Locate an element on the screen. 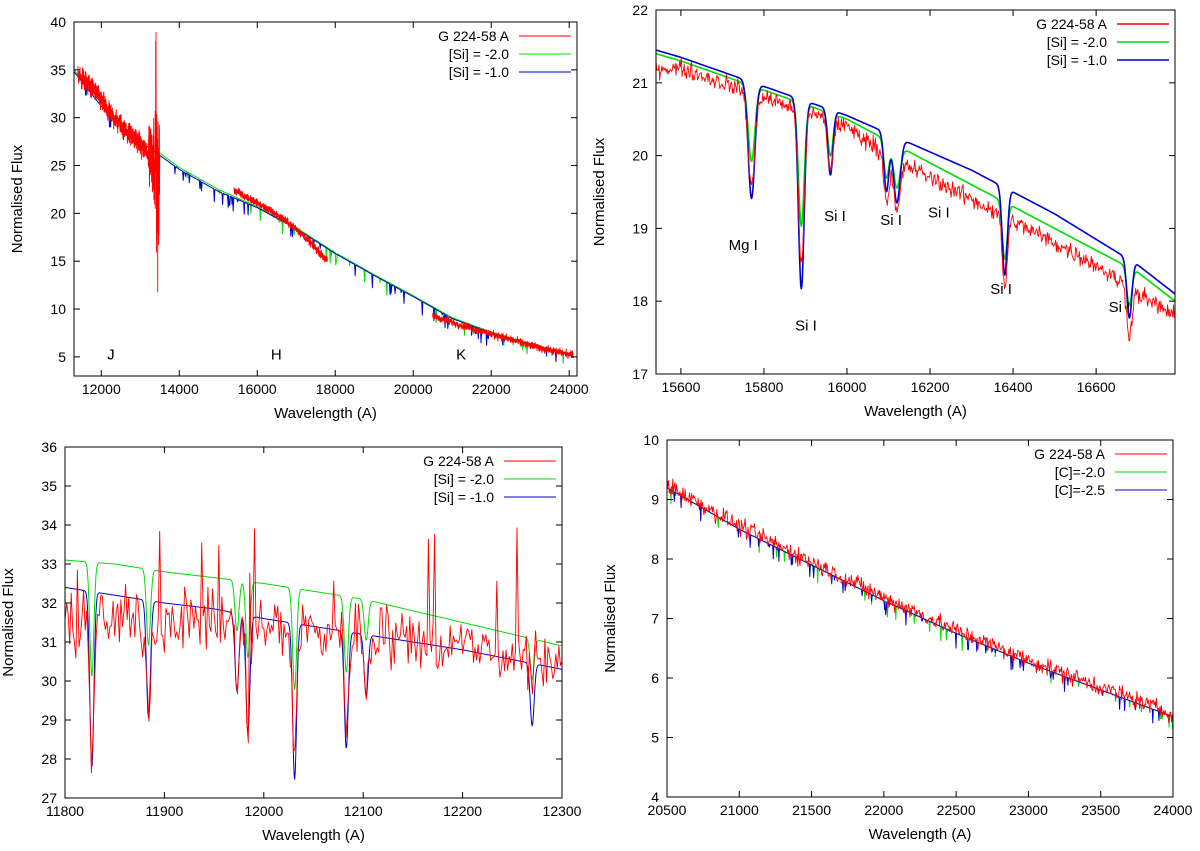  y-tick-label: 22 is located at coordinates (640, 10).